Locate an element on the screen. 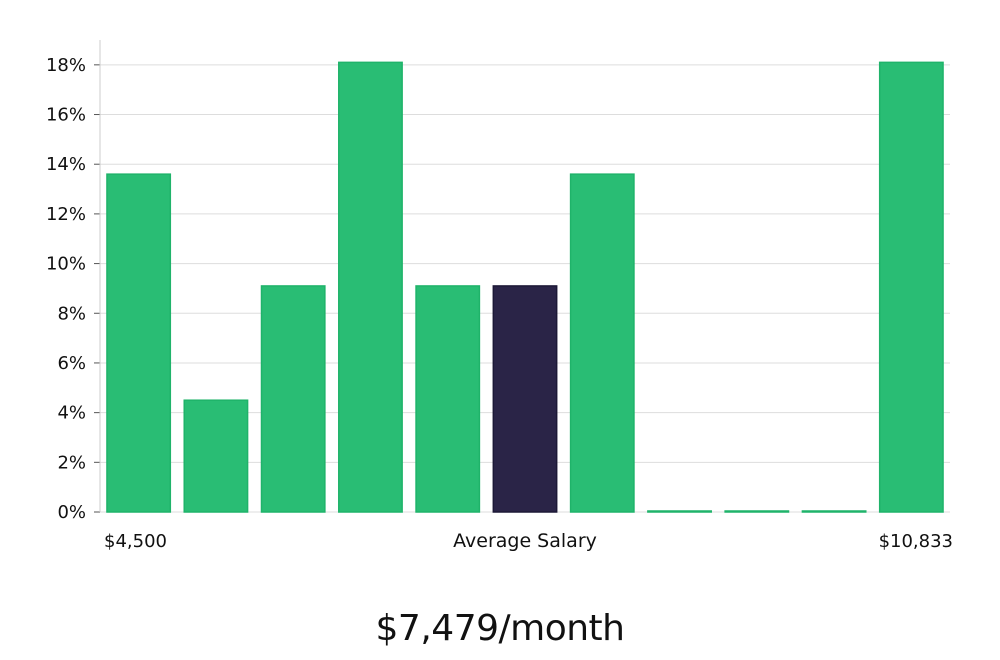 The image size is (1000, 660). y-tick-label: 10% is located at coordinates (66, 264).